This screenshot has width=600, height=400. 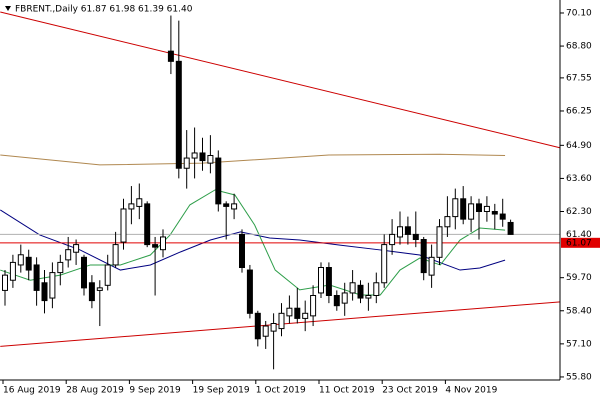 I want to click on price-label: 61.07, so click(x=579, y=243).